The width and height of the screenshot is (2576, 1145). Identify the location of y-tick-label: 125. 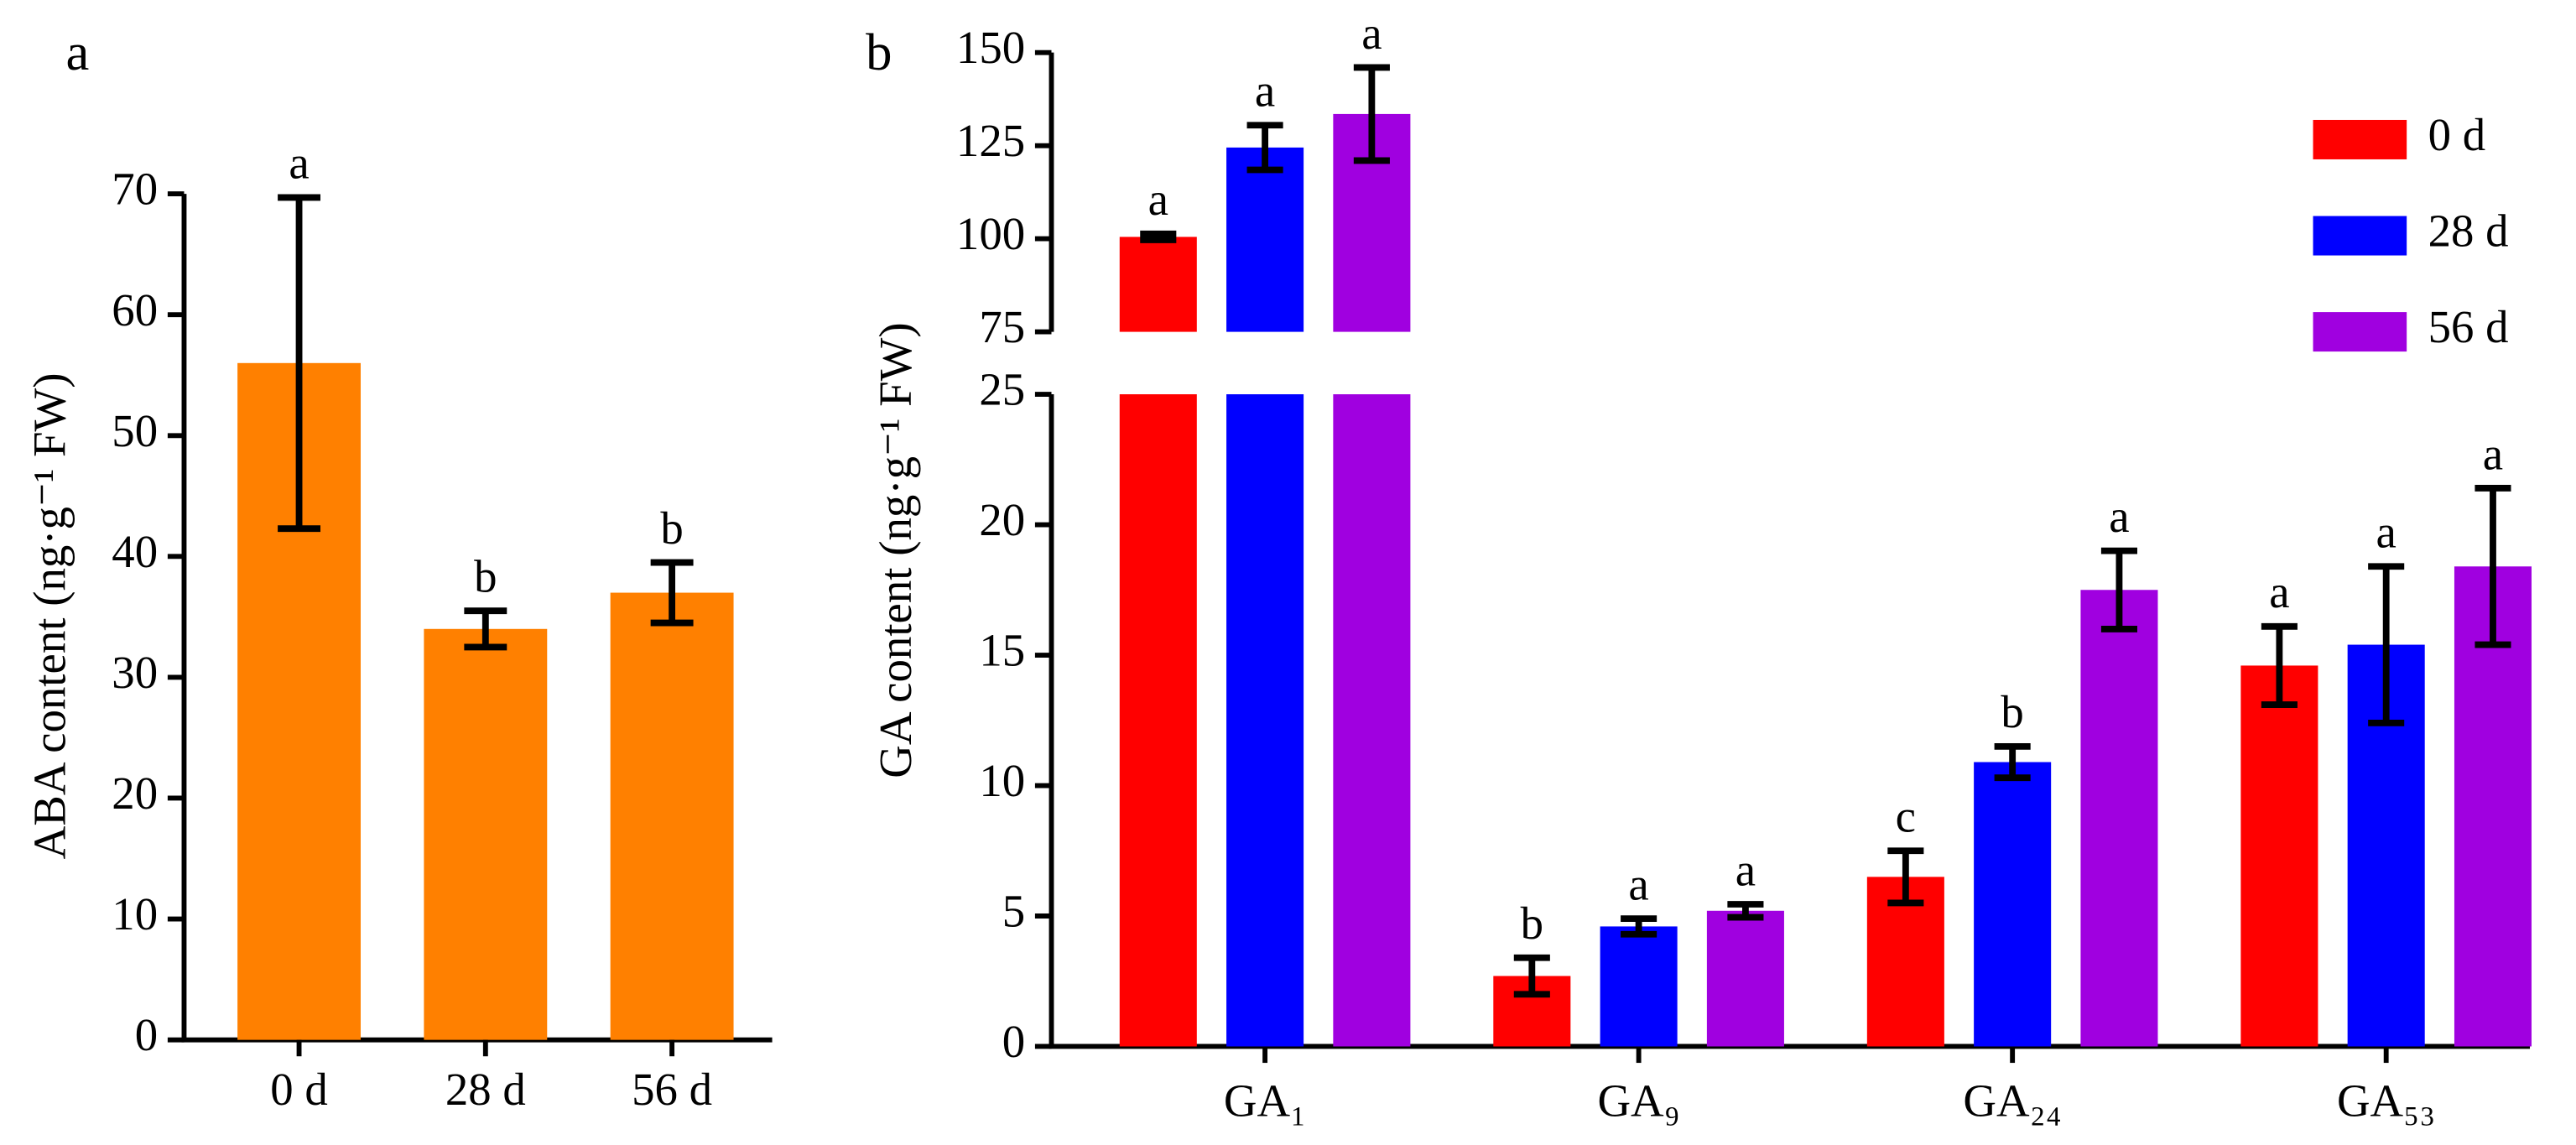
(990, 140).